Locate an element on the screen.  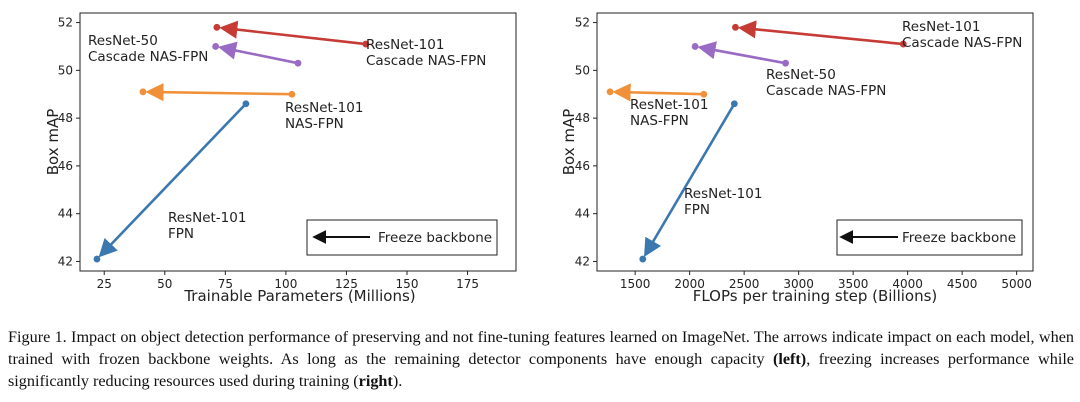
left-x-tick-label: 175 is located at coordinates (467, 284).